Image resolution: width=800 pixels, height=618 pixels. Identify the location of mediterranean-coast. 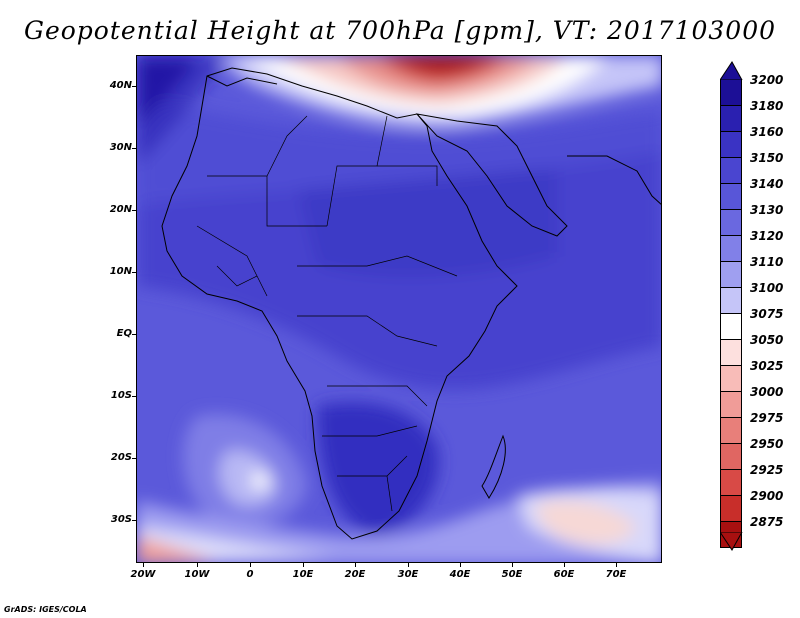
(242, 81).